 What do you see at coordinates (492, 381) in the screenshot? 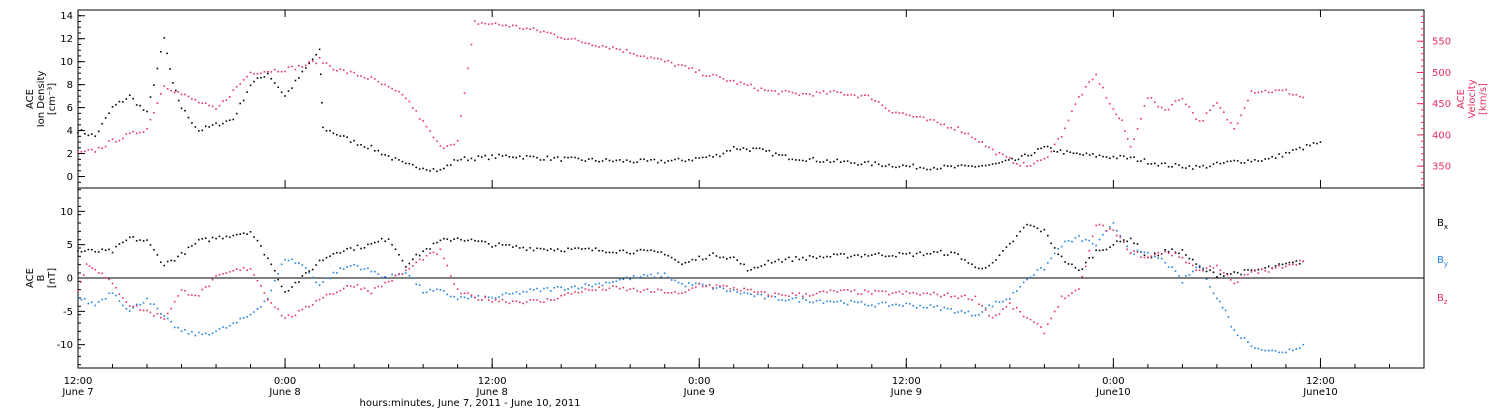
I see `x-tick-label-time: 12:00` at bounding box center [492, 381].